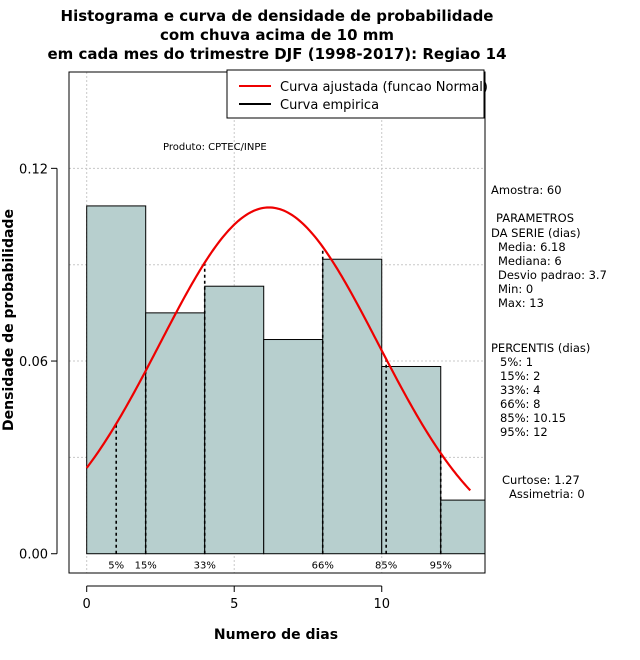 The width and height of the screenshot is (640, 660). What do you see at coordinates (536, 233) in the screenshot?
I see `params-title-line-2: DA SERIE (dias)` at bounding box center [536, 233].